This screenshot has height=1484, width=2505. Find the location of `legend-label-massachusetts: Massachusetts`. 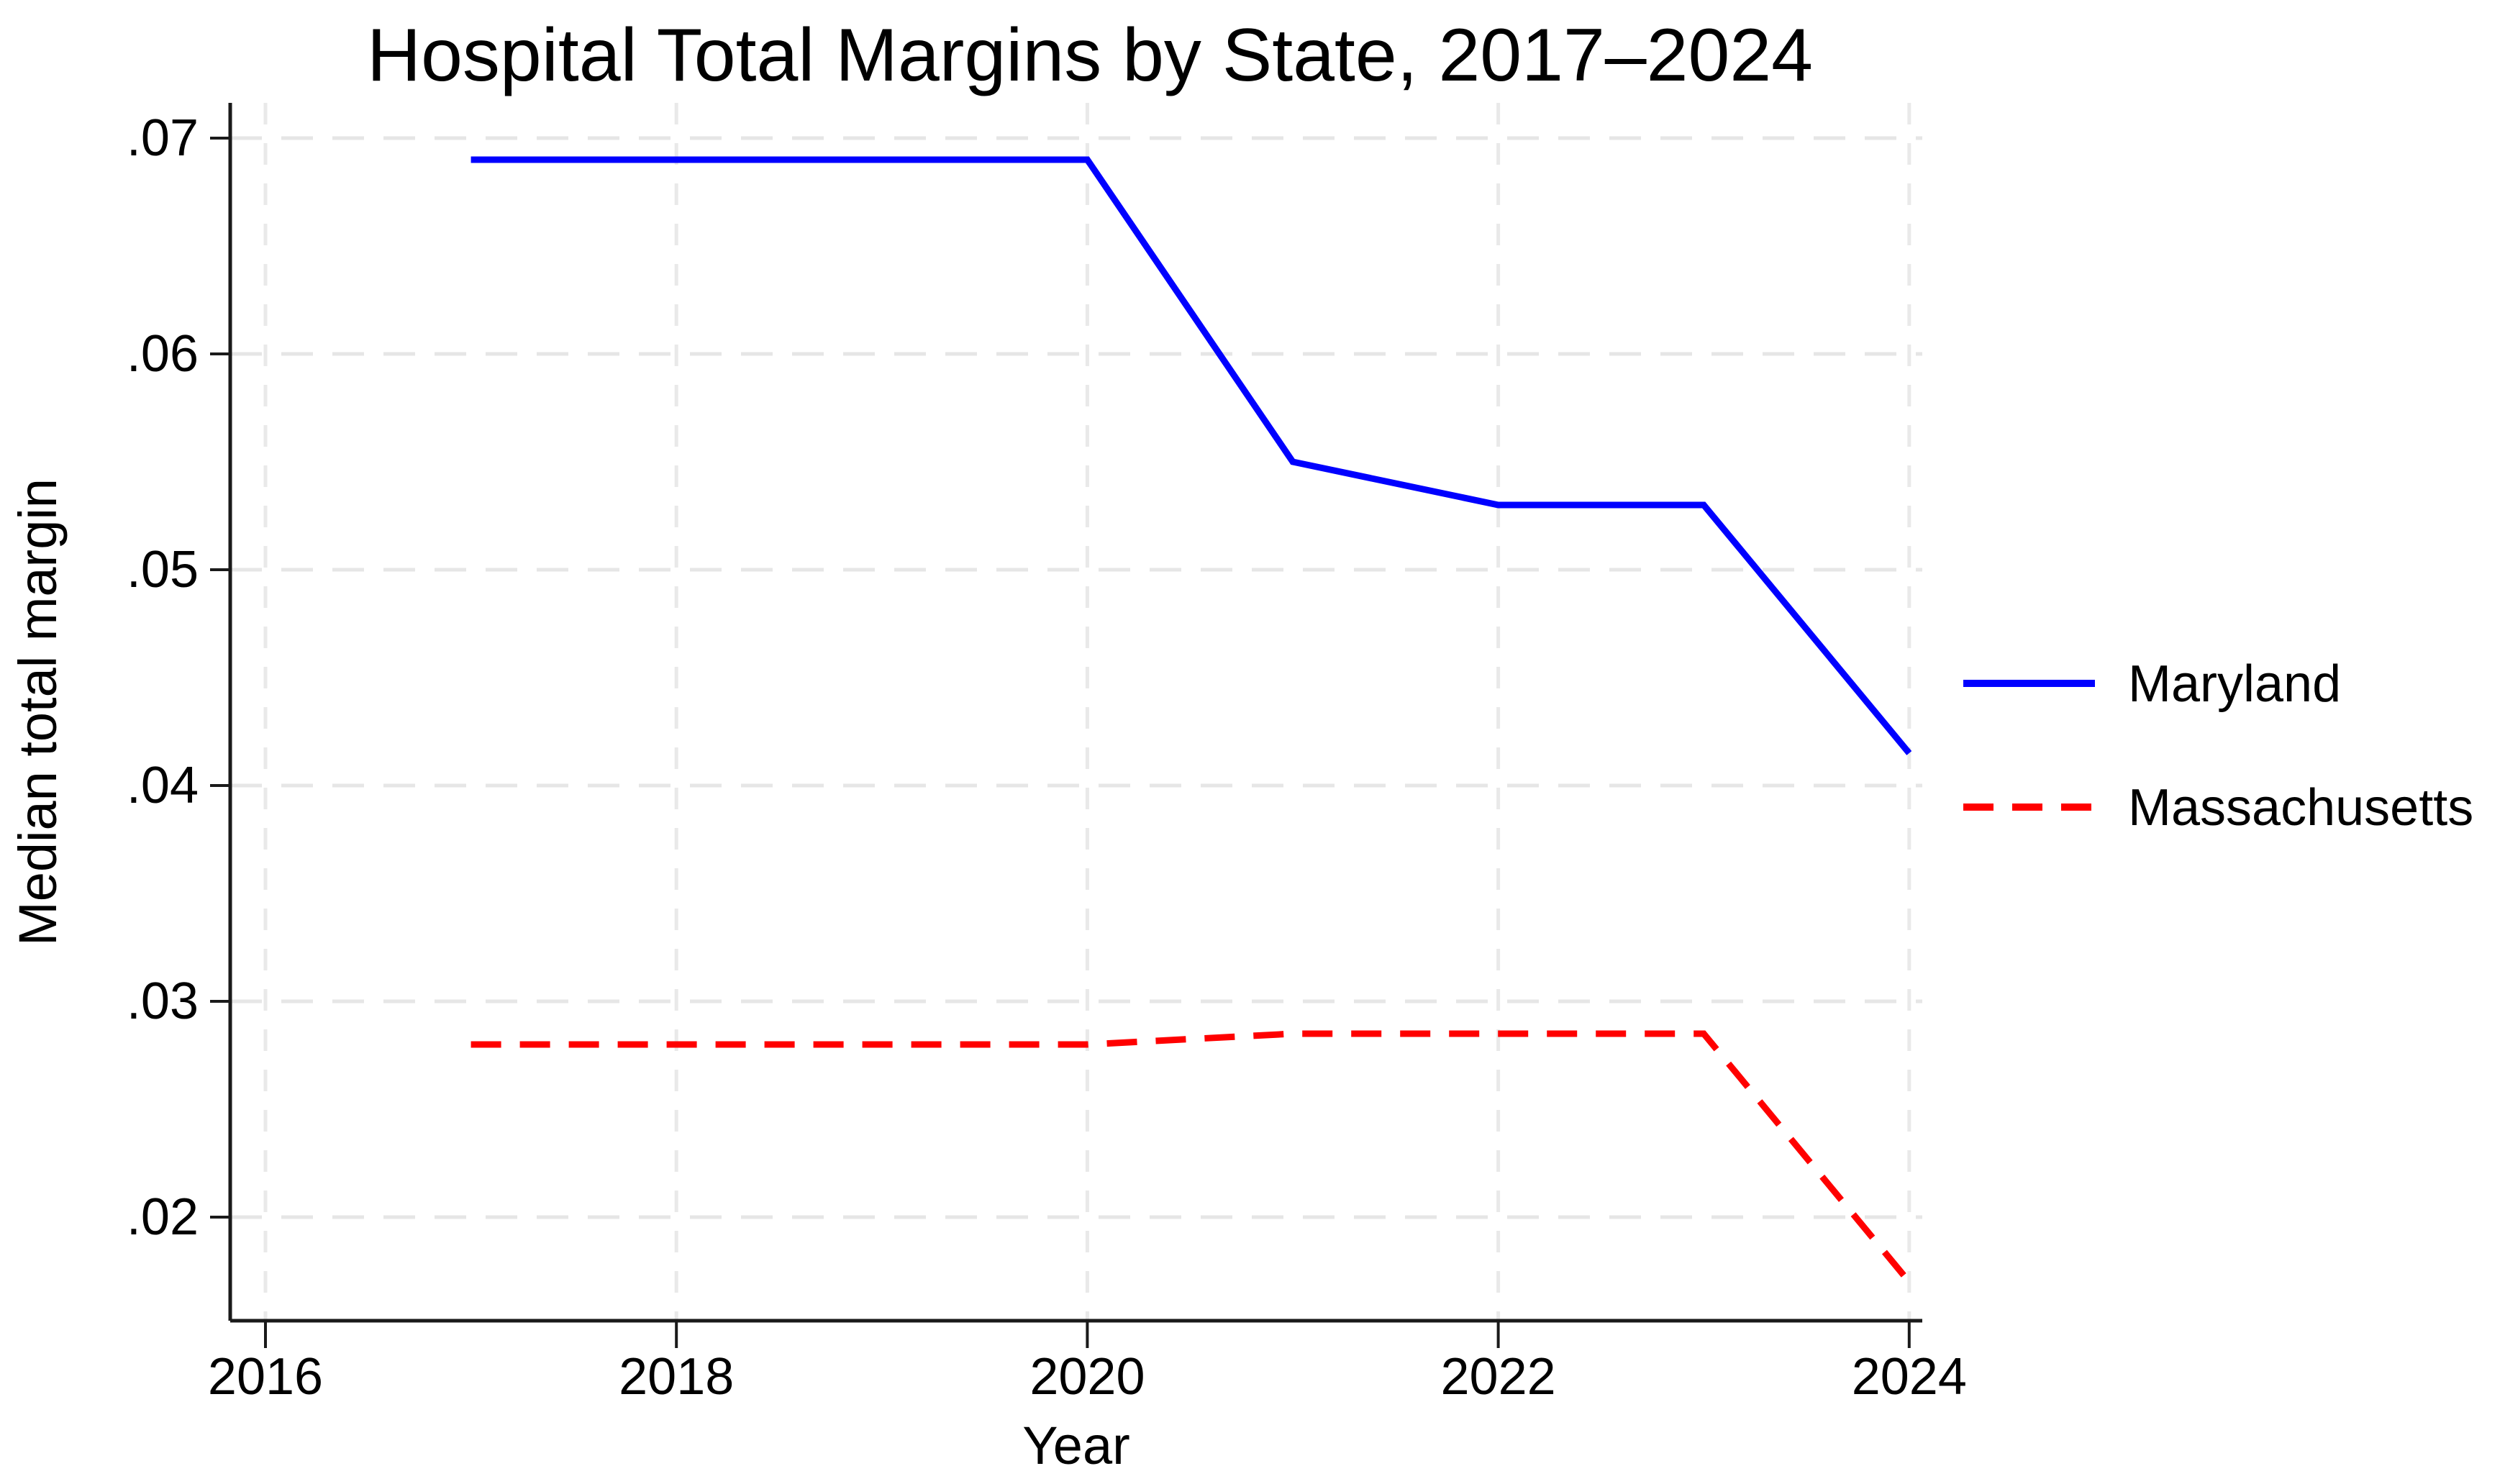

legend-label-massachusetts: Massachusetts is located at coordinates (2300, 808).